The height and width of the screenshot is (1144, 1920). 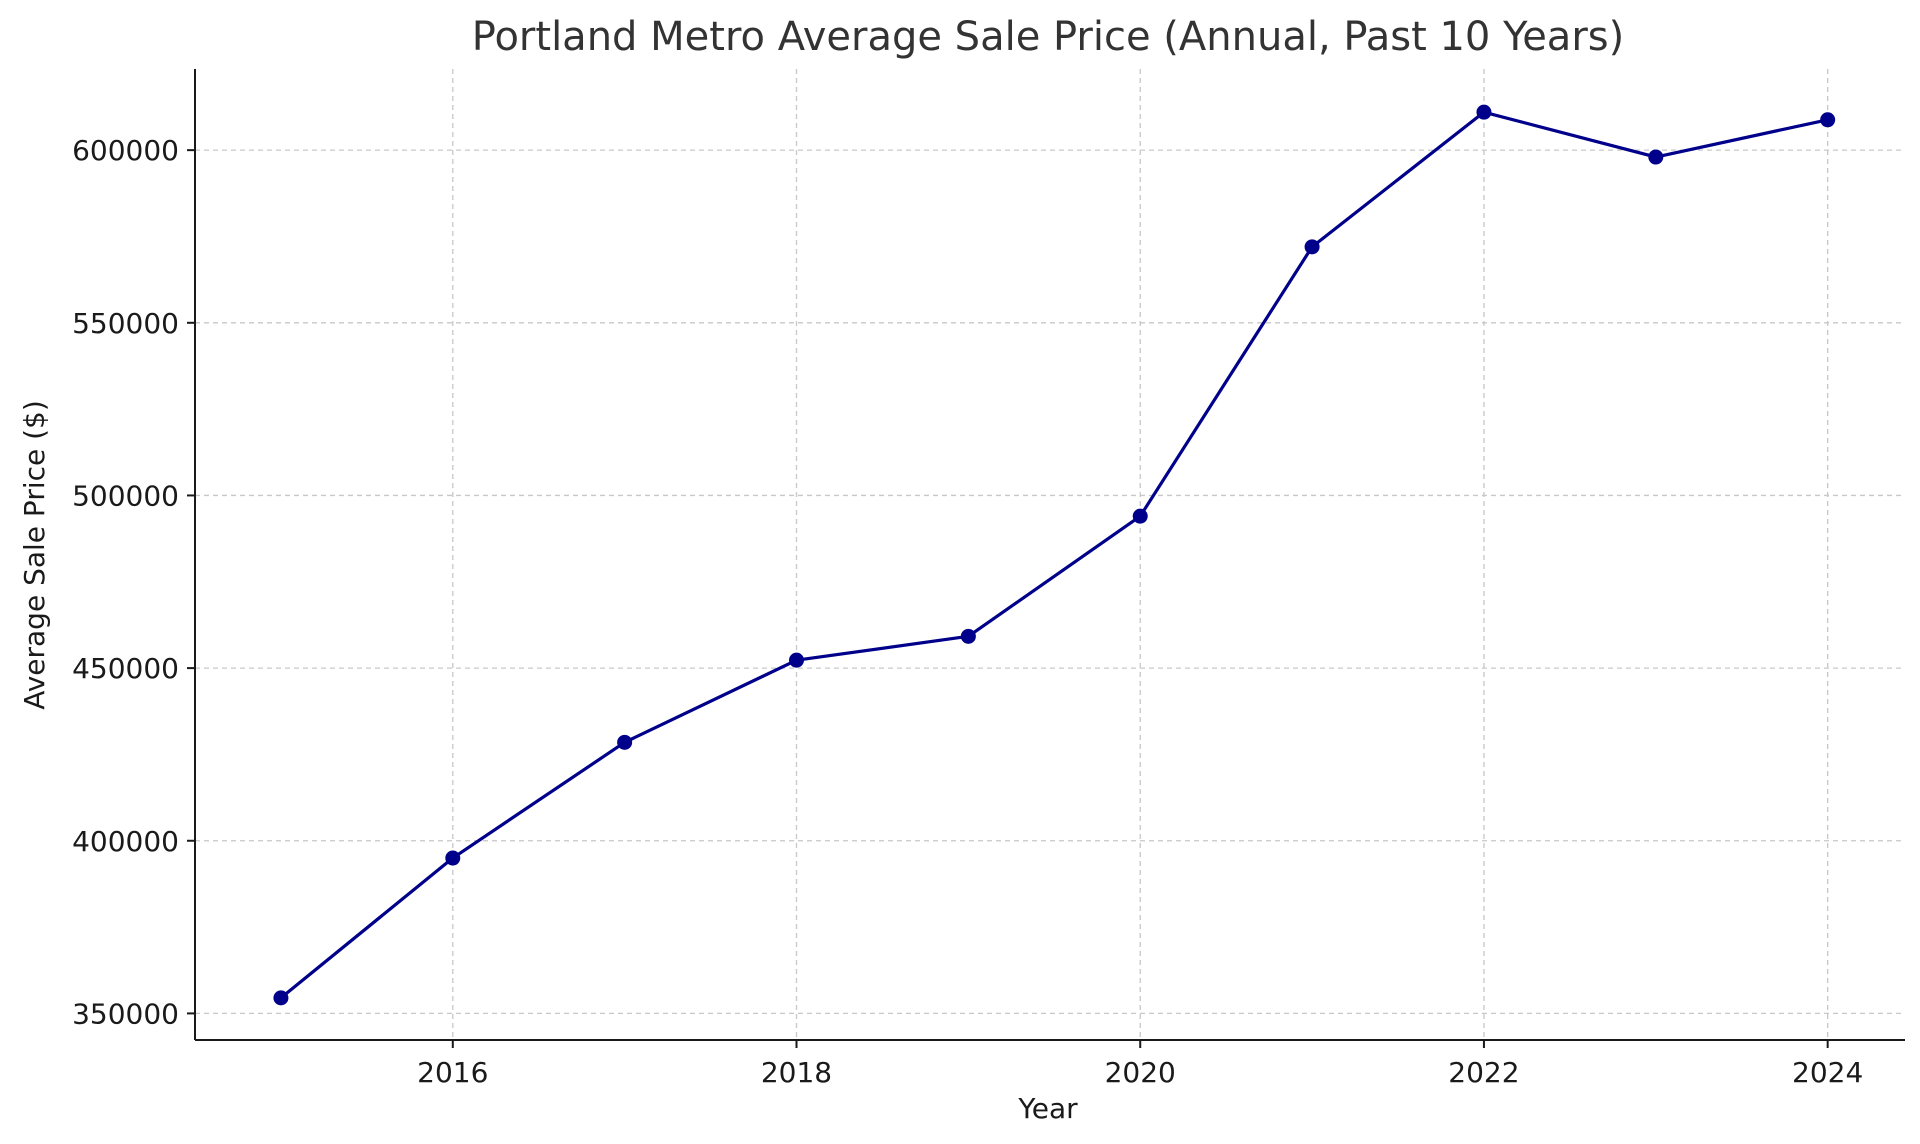 What do you see at coordinates (125, 841) in the screenshot?
I see `y-tick-label: 400000` at bounding box center [125, 841].